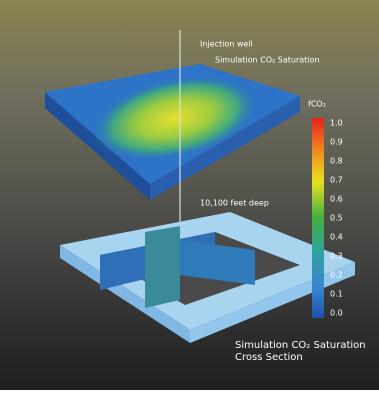 The height and width of the screenshot is (394, 379). What do you see at coordinates (317, 104) in the screenshot?
I see `legend-title: fCO₂` at bounding box center [317, 104].